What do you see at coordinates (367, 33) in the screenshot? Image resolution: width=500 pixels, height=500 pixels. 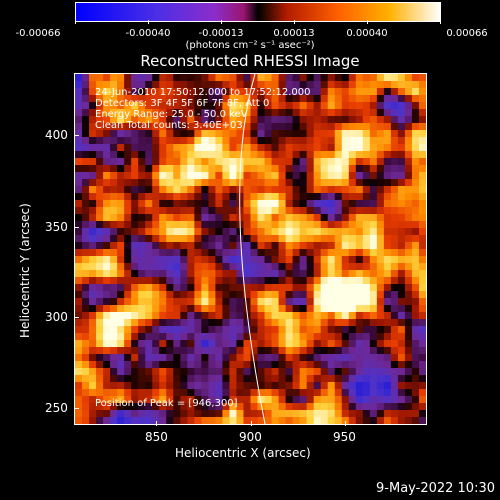 I see `colorbar-tick-label: 0.00040` at bounding box center [367, 33].